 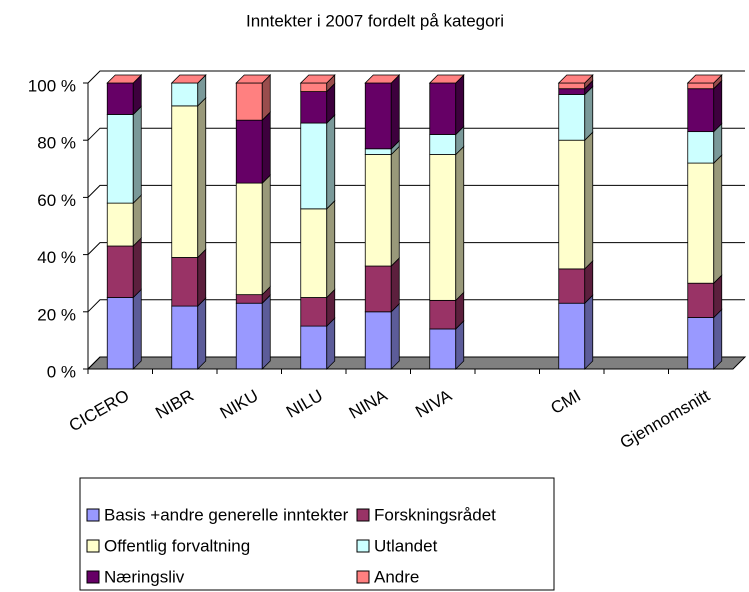 I want to click on legend-label: Næringsliv, so click(x=144, y=576).